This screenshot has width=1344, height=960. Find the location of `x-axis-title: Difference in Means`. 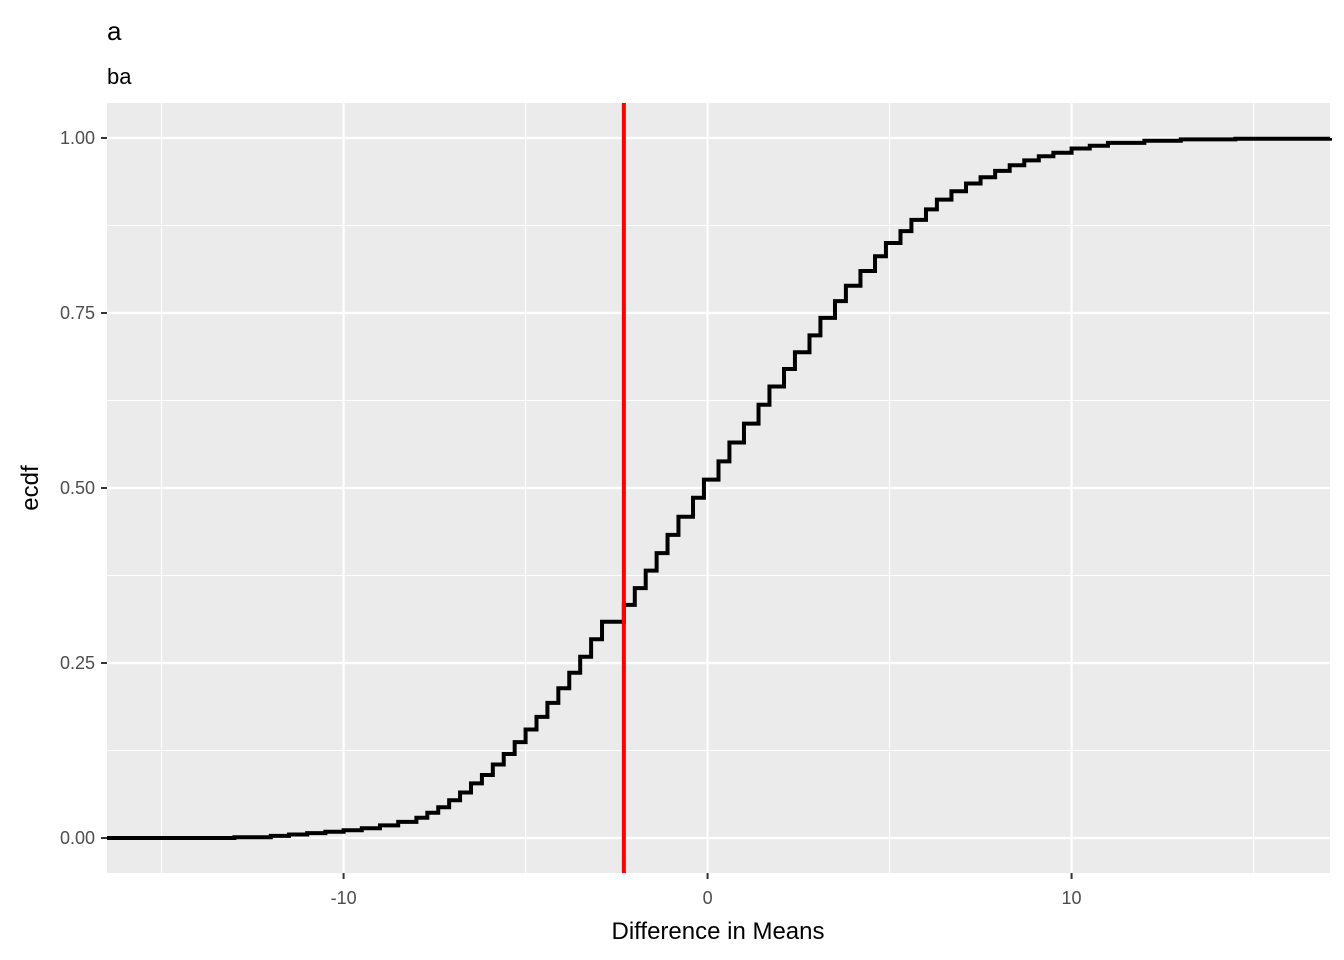

x-axis-title: Difference in Means is located at coordinates (718, 931).